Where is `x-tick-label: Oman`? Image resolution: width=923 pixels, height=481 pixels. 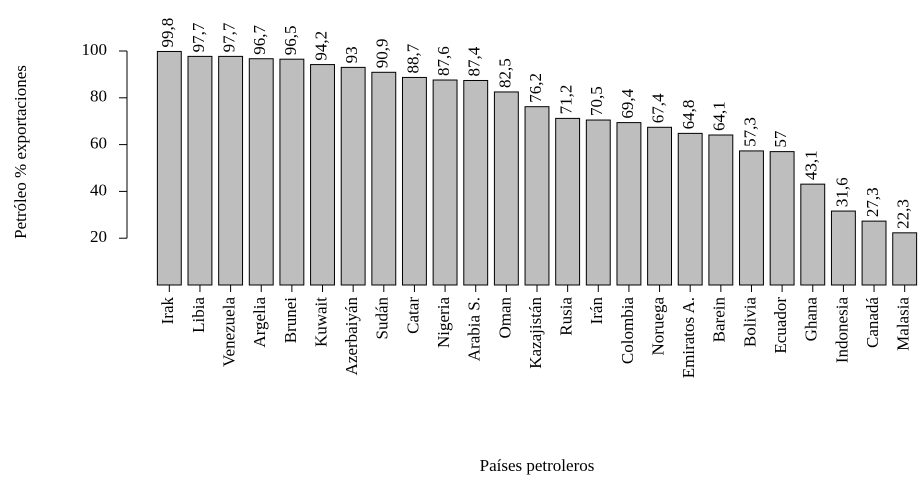 x-tick-label: Oman is located at coordinates (504, 318).